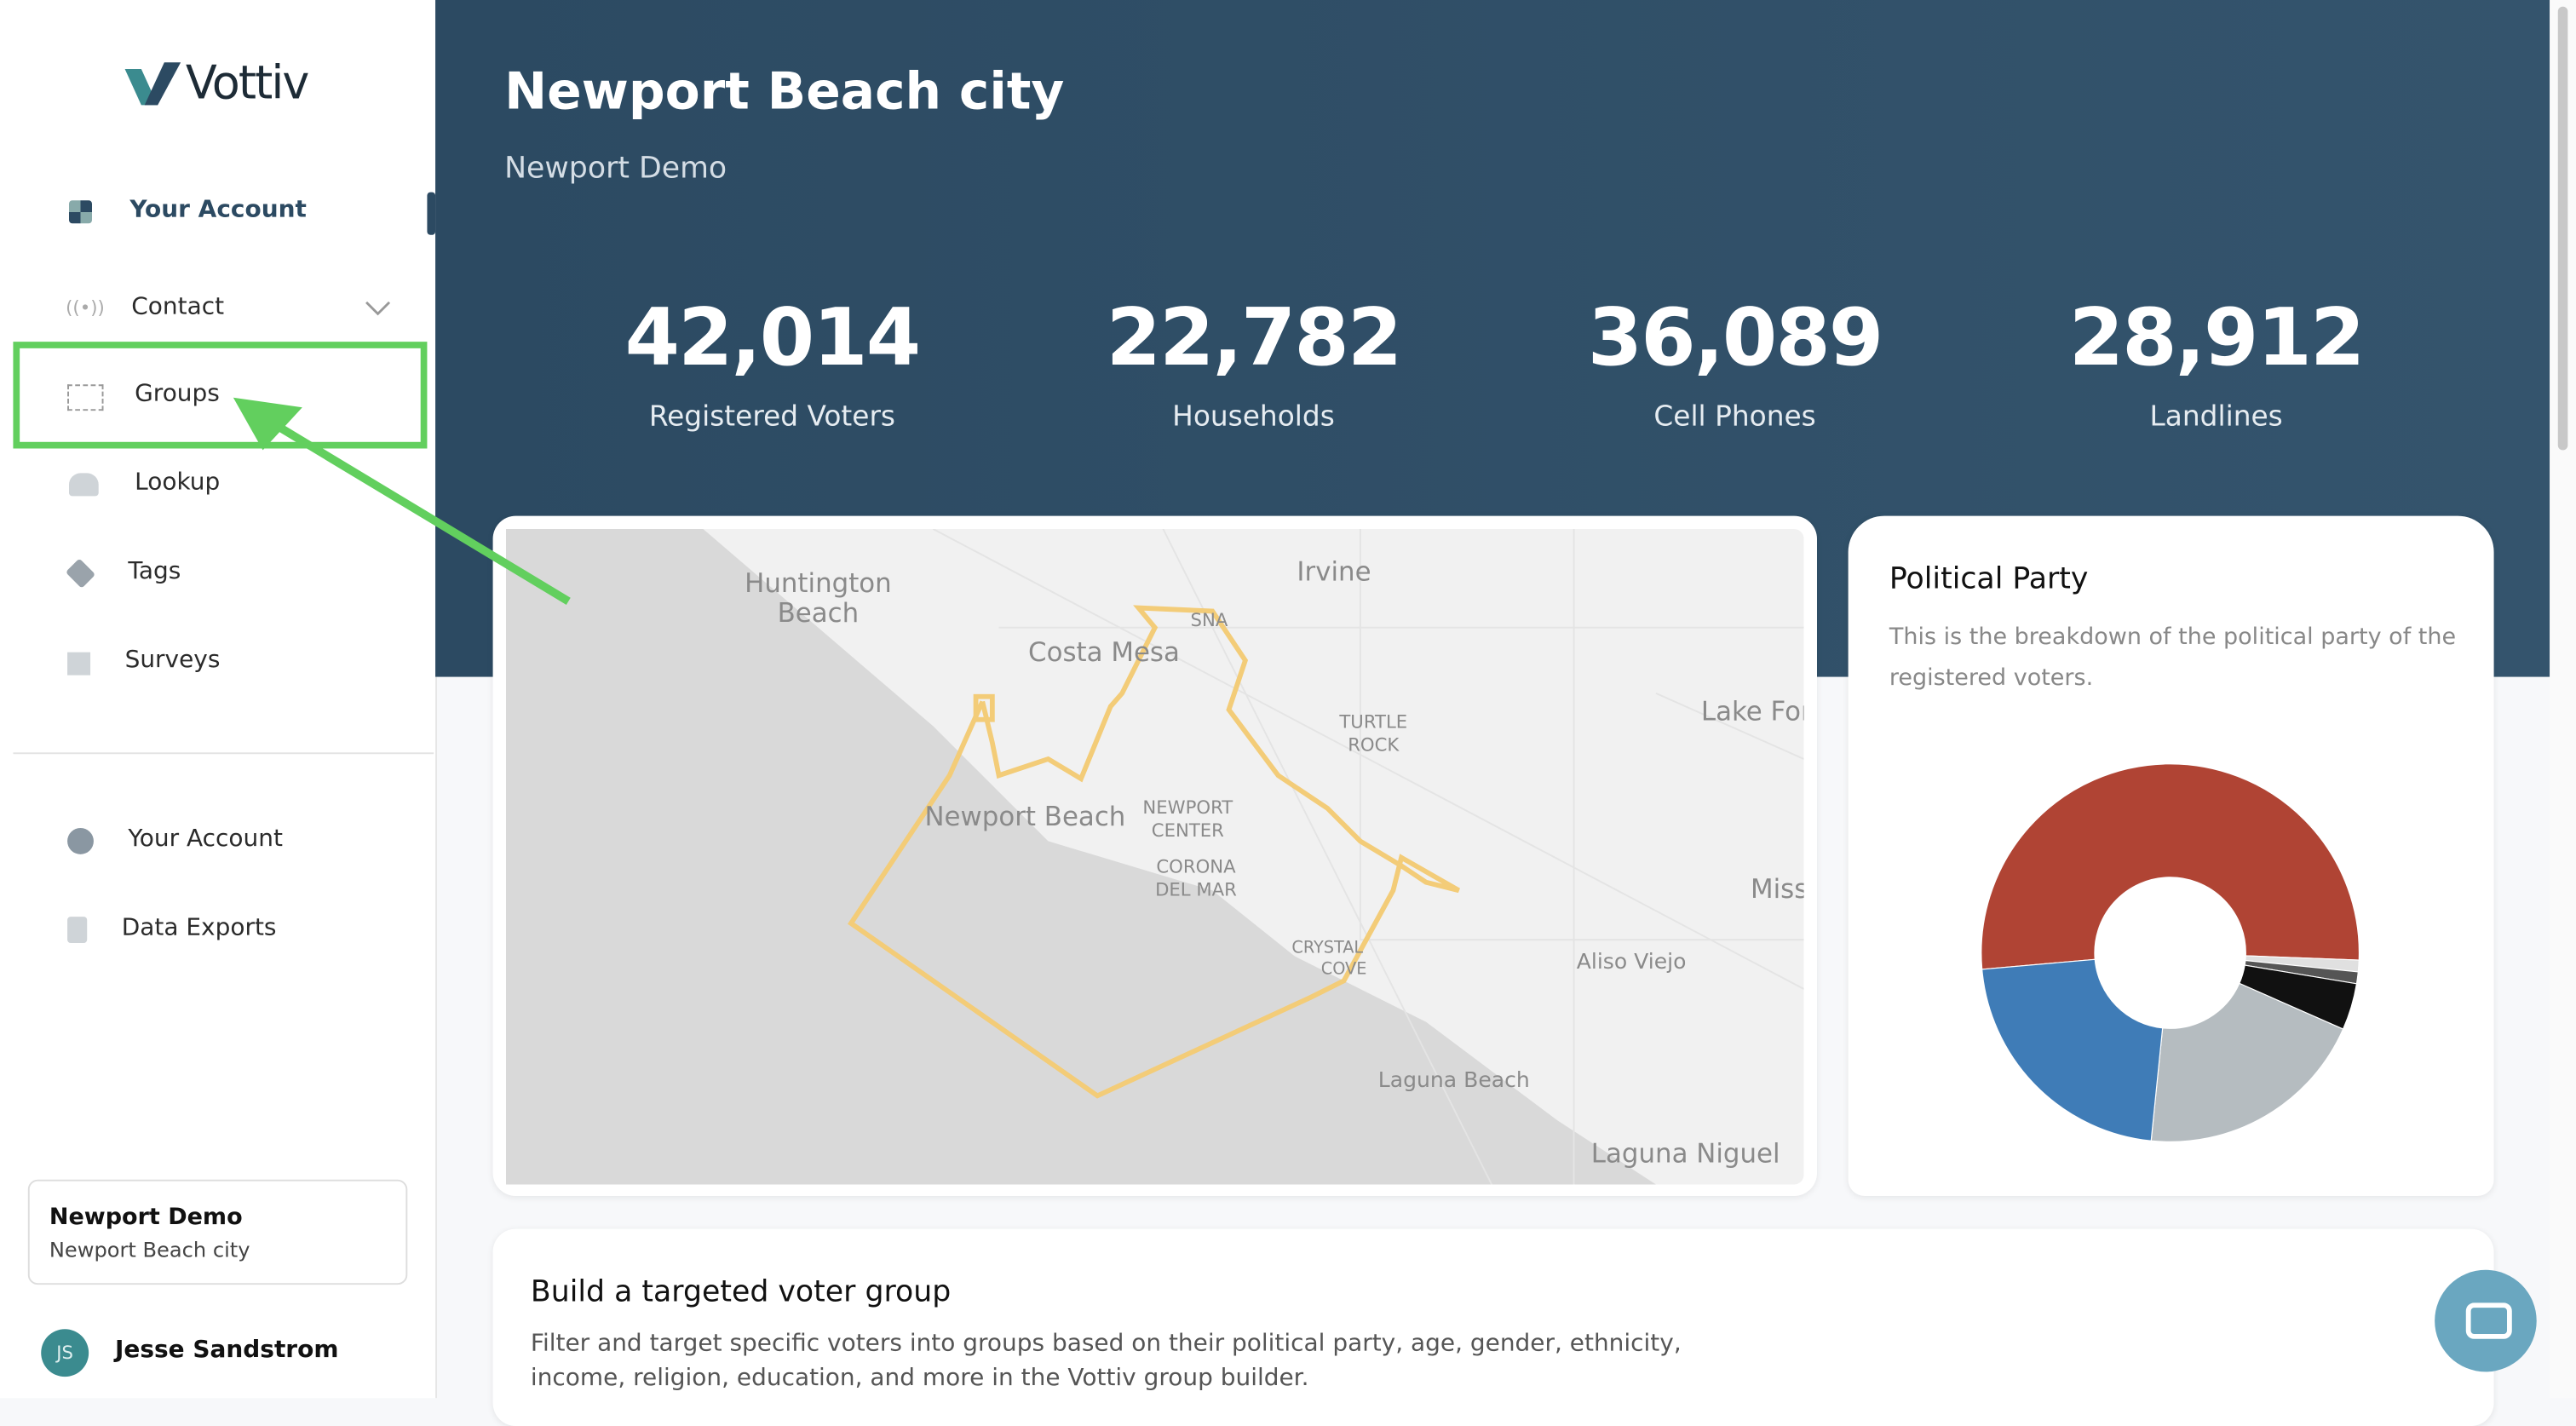 This screenshot has width=2576, height=1426. Describe the element at coordinates (2216, 417) in the screenshot. I see `stat-label: Landlines` at that location.